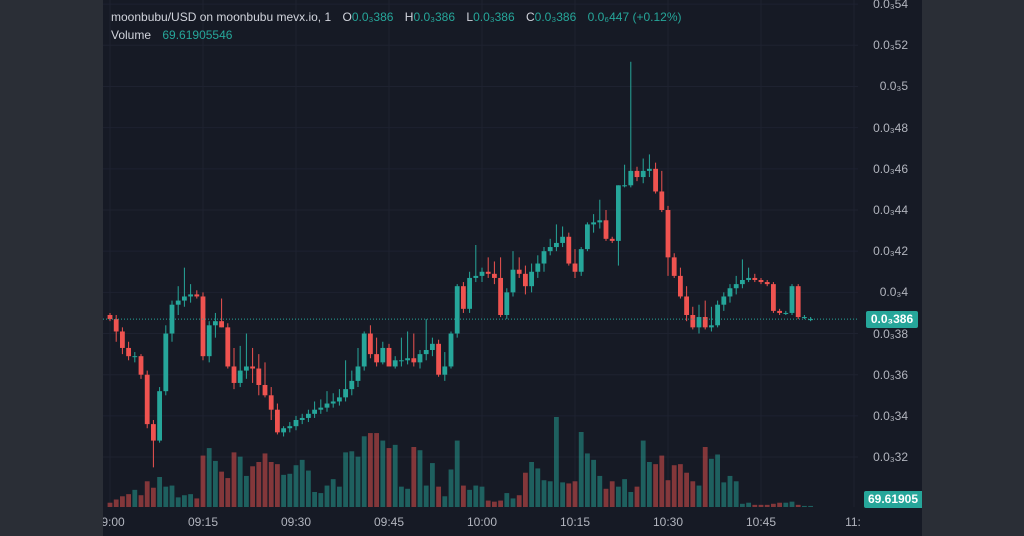 This screenshot has height=536, width=1024. I want to click on time-tick-label: 10:00, so click(482, 522).